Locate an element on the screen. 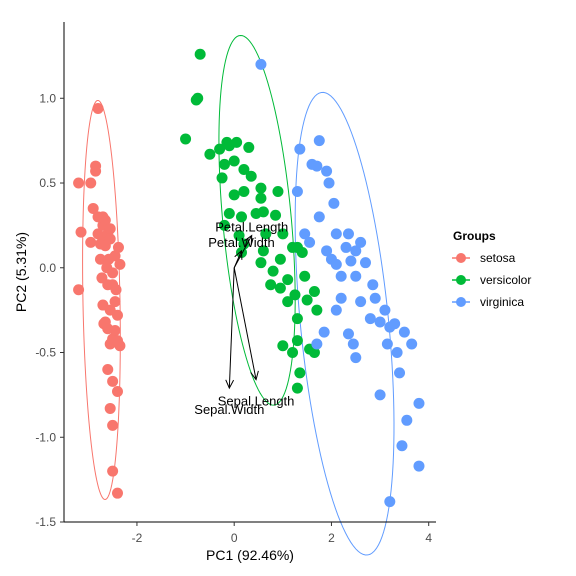 The height and width of the screenshot is (576, 576). y-tick-label: -1.0 is located at coordinates (45, 437).